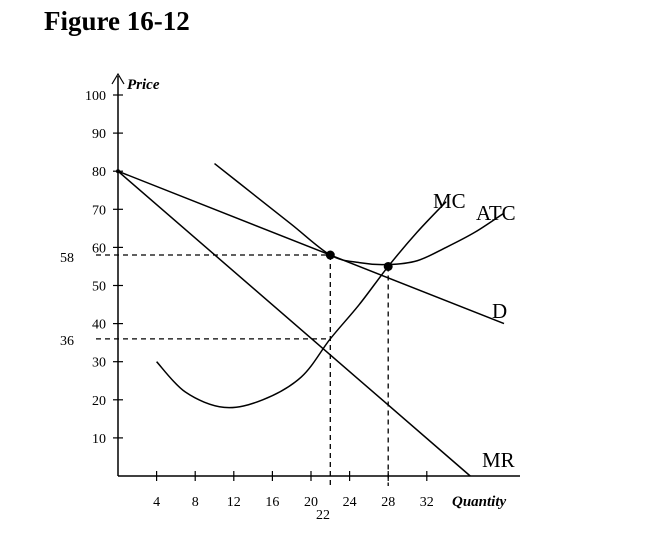 The image size is (646, 542). I want to click on y-tick-label-20: 20, so click(99, 401).